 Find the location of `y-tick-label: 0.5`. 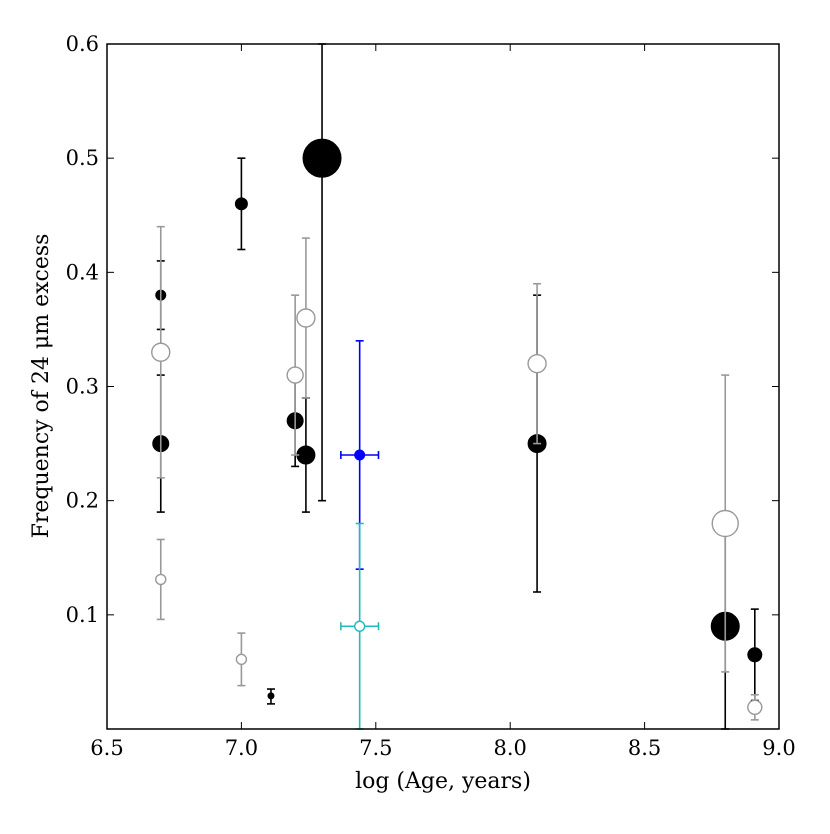

y-tick-label: 0.5 is located at coordinates (82, 158).